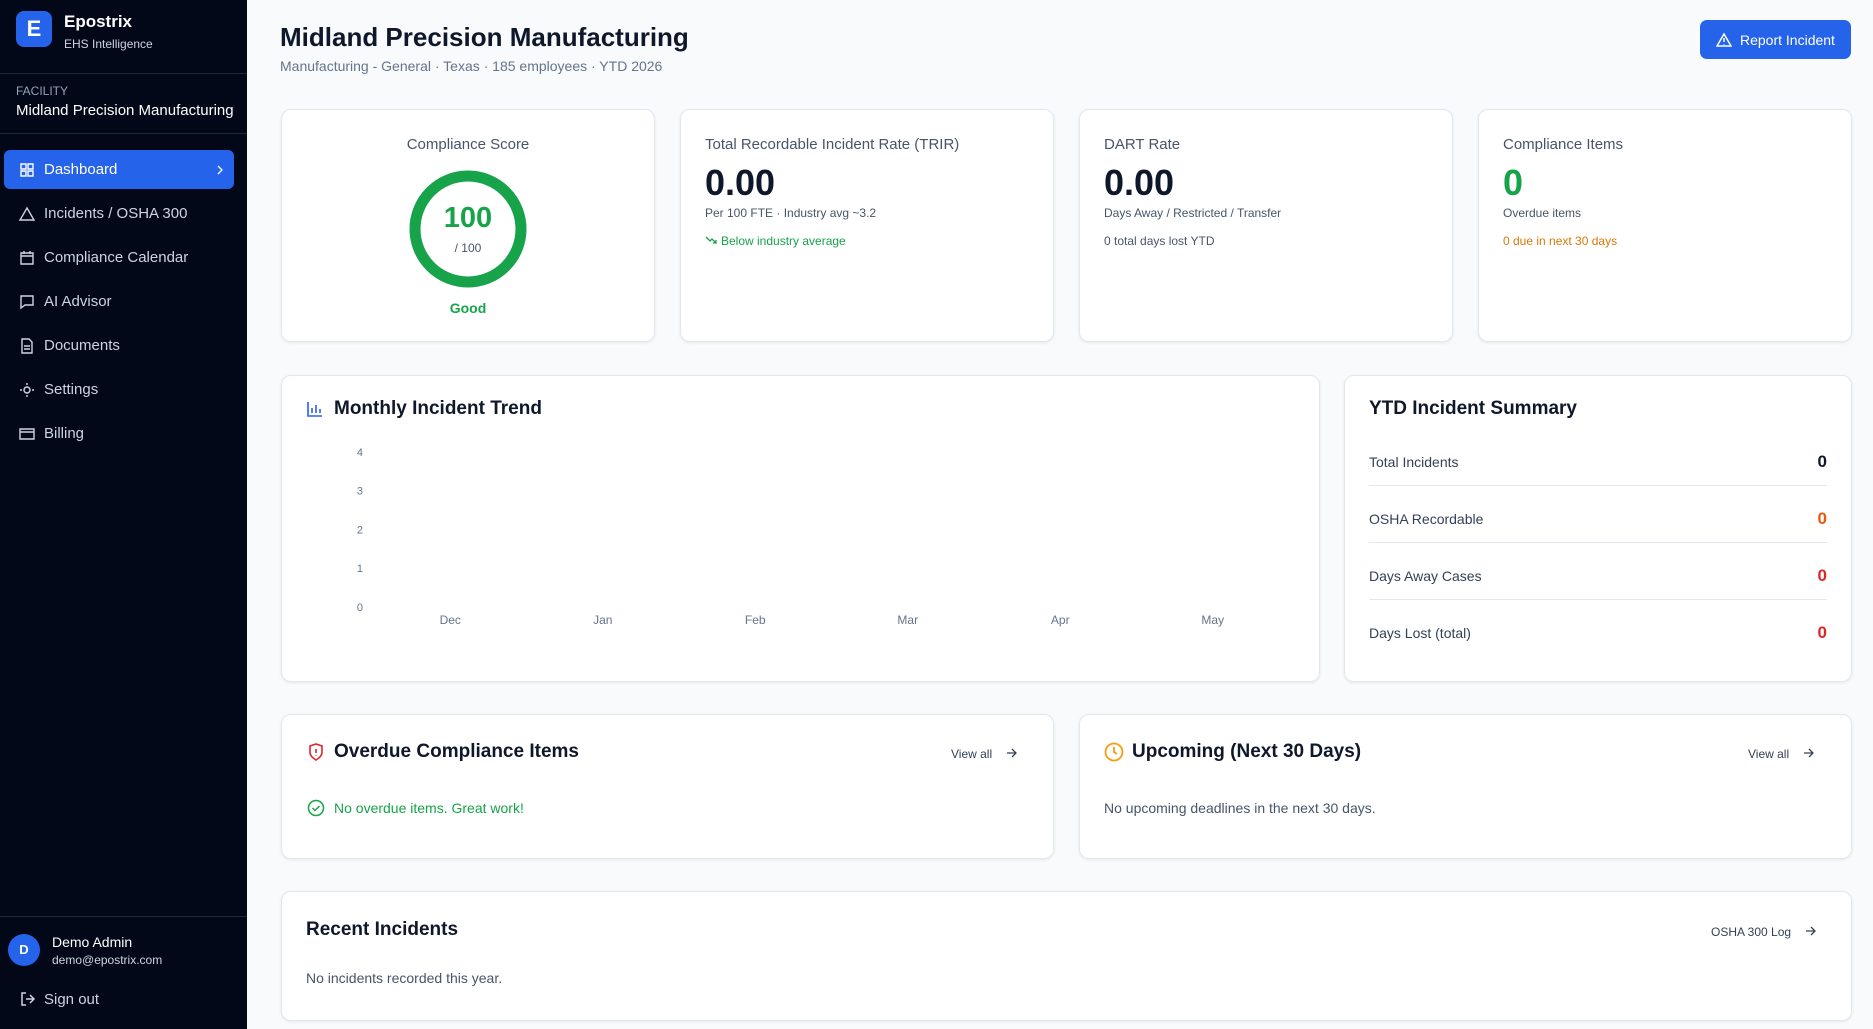 This screenshot has height=1029, width=1873. Describe the element at coordinates (1473, 408) in the screenshot. I see `summary-title: YTD Incident Summary` at that location.